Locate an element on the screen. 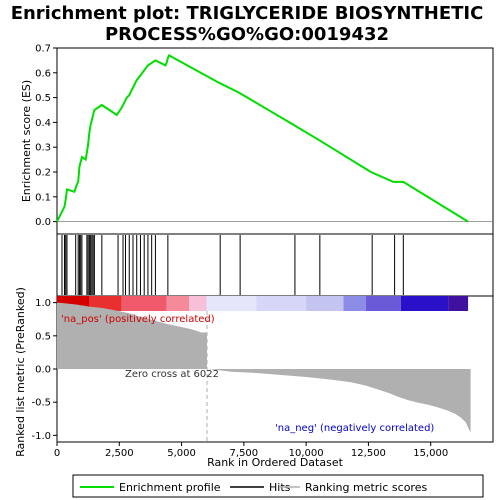 The image size is (500, 500). zero-cross-label: Zero cross at 6022 is located at coordinates (172, 374).